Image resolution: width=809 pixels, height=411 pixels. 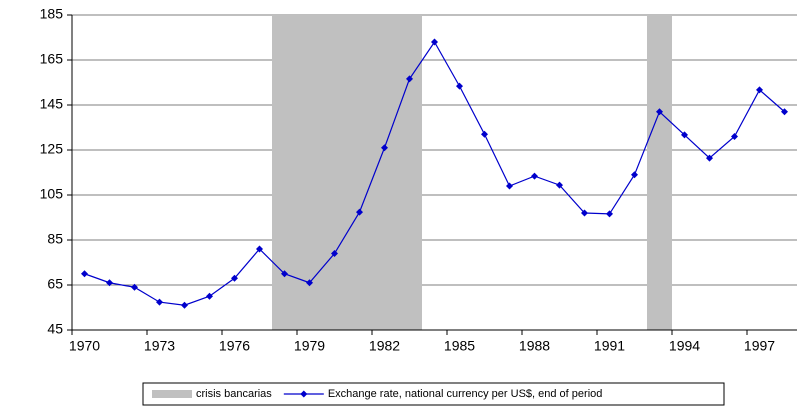 I want to click on x-tick-label: 1979, so click(x=309, y=346).